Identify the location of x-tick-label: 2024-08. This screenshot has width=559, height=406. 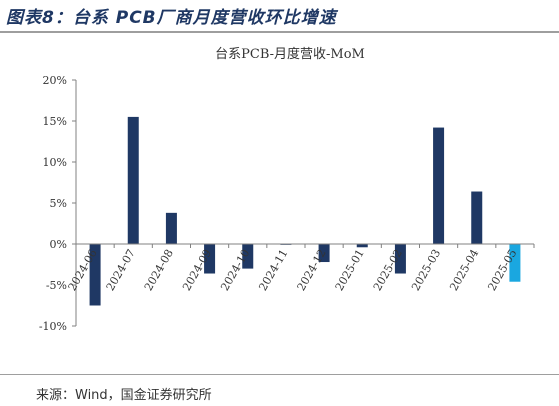
(159, 270).